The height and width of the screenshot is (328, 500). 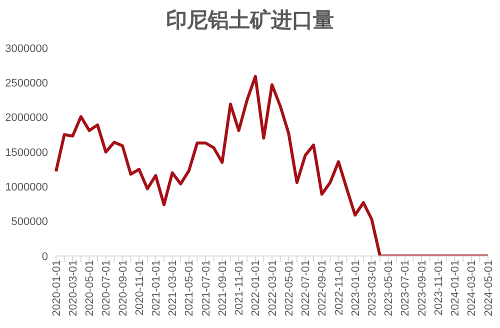 What do you see at coordinates (26, 188) in the screenshot?
I see `y-tick-label: 1000000` at bounding box center [26, 188].